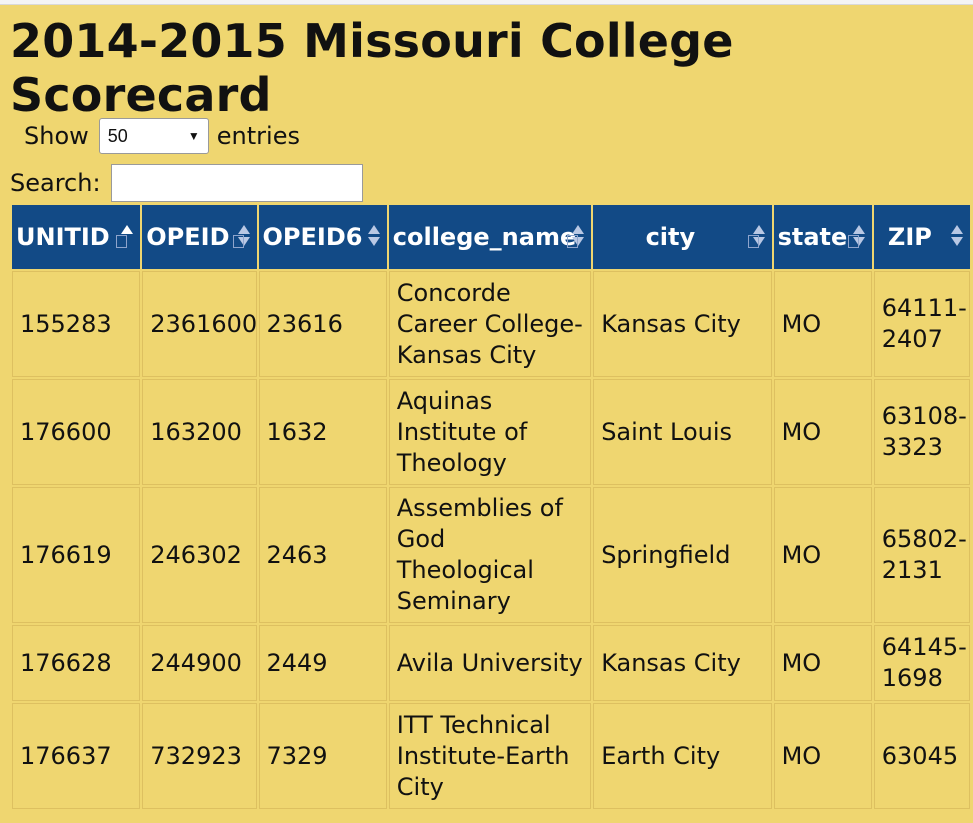 The height and width of the screenshot is (823, 973). Describe the element at coordinates (682, 237) in the screenshot. I see `column-header-city: city` at that location.